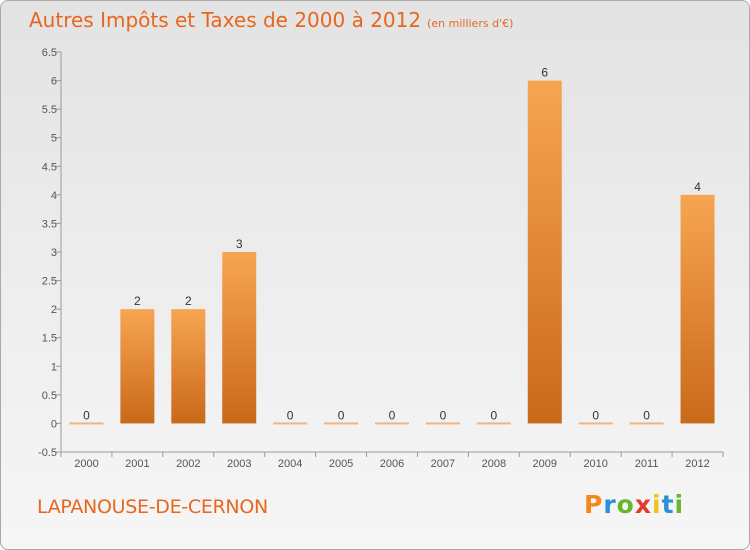 This screenshot has height=550, width=750. What do you see at coordinates (625, 504) in the screenshot?
I see `logo-letter: o` at bounding box center [625, 504].